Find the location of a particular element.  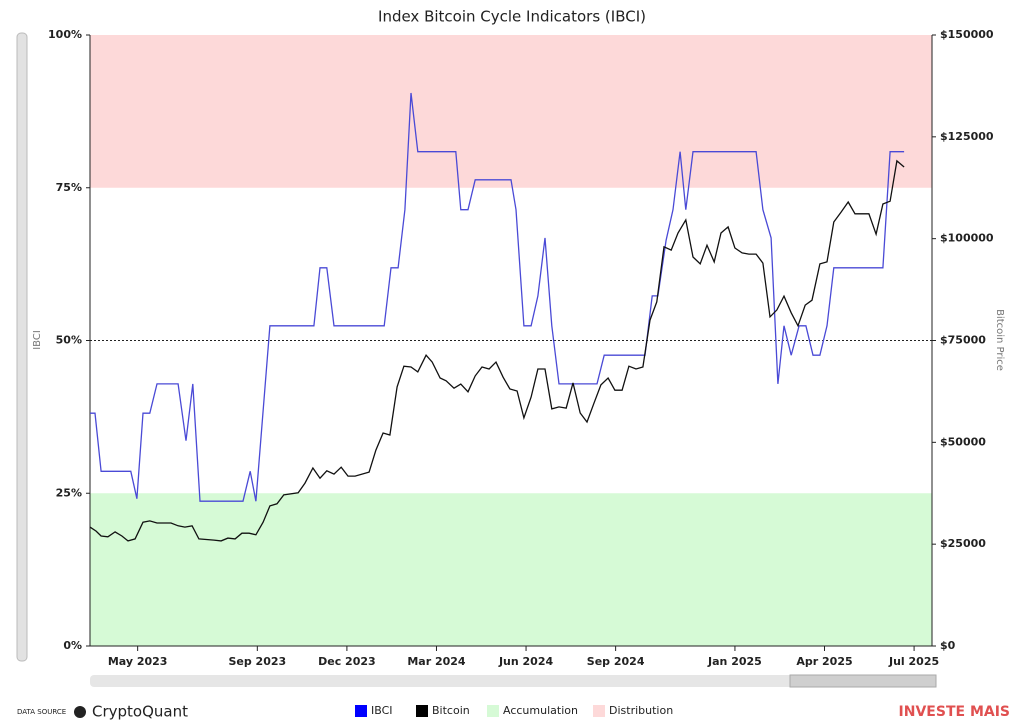

x-tick-label: Sep 2024 is located at coordinates (616, 661).